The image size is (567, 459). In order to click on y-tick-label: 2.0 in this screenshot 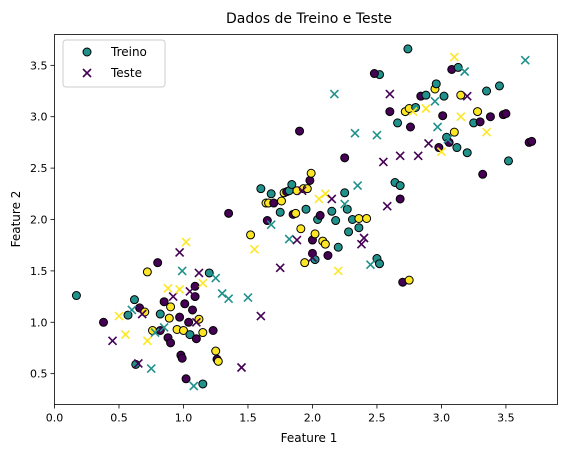, I will do `click(39, 220)`.